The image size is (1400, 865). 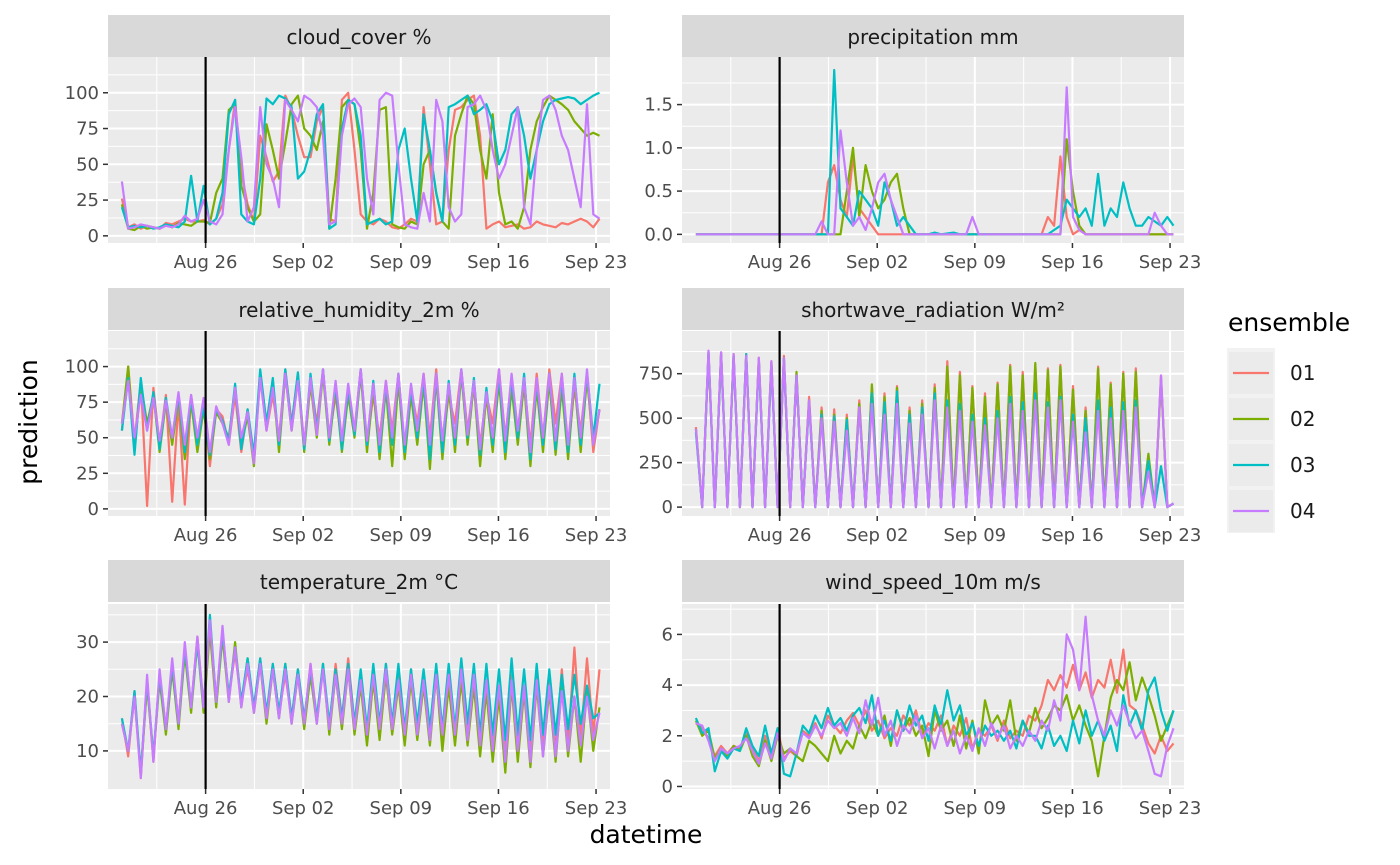 I want to click on legend-item-02: 02, so click(x=1272, y=419).